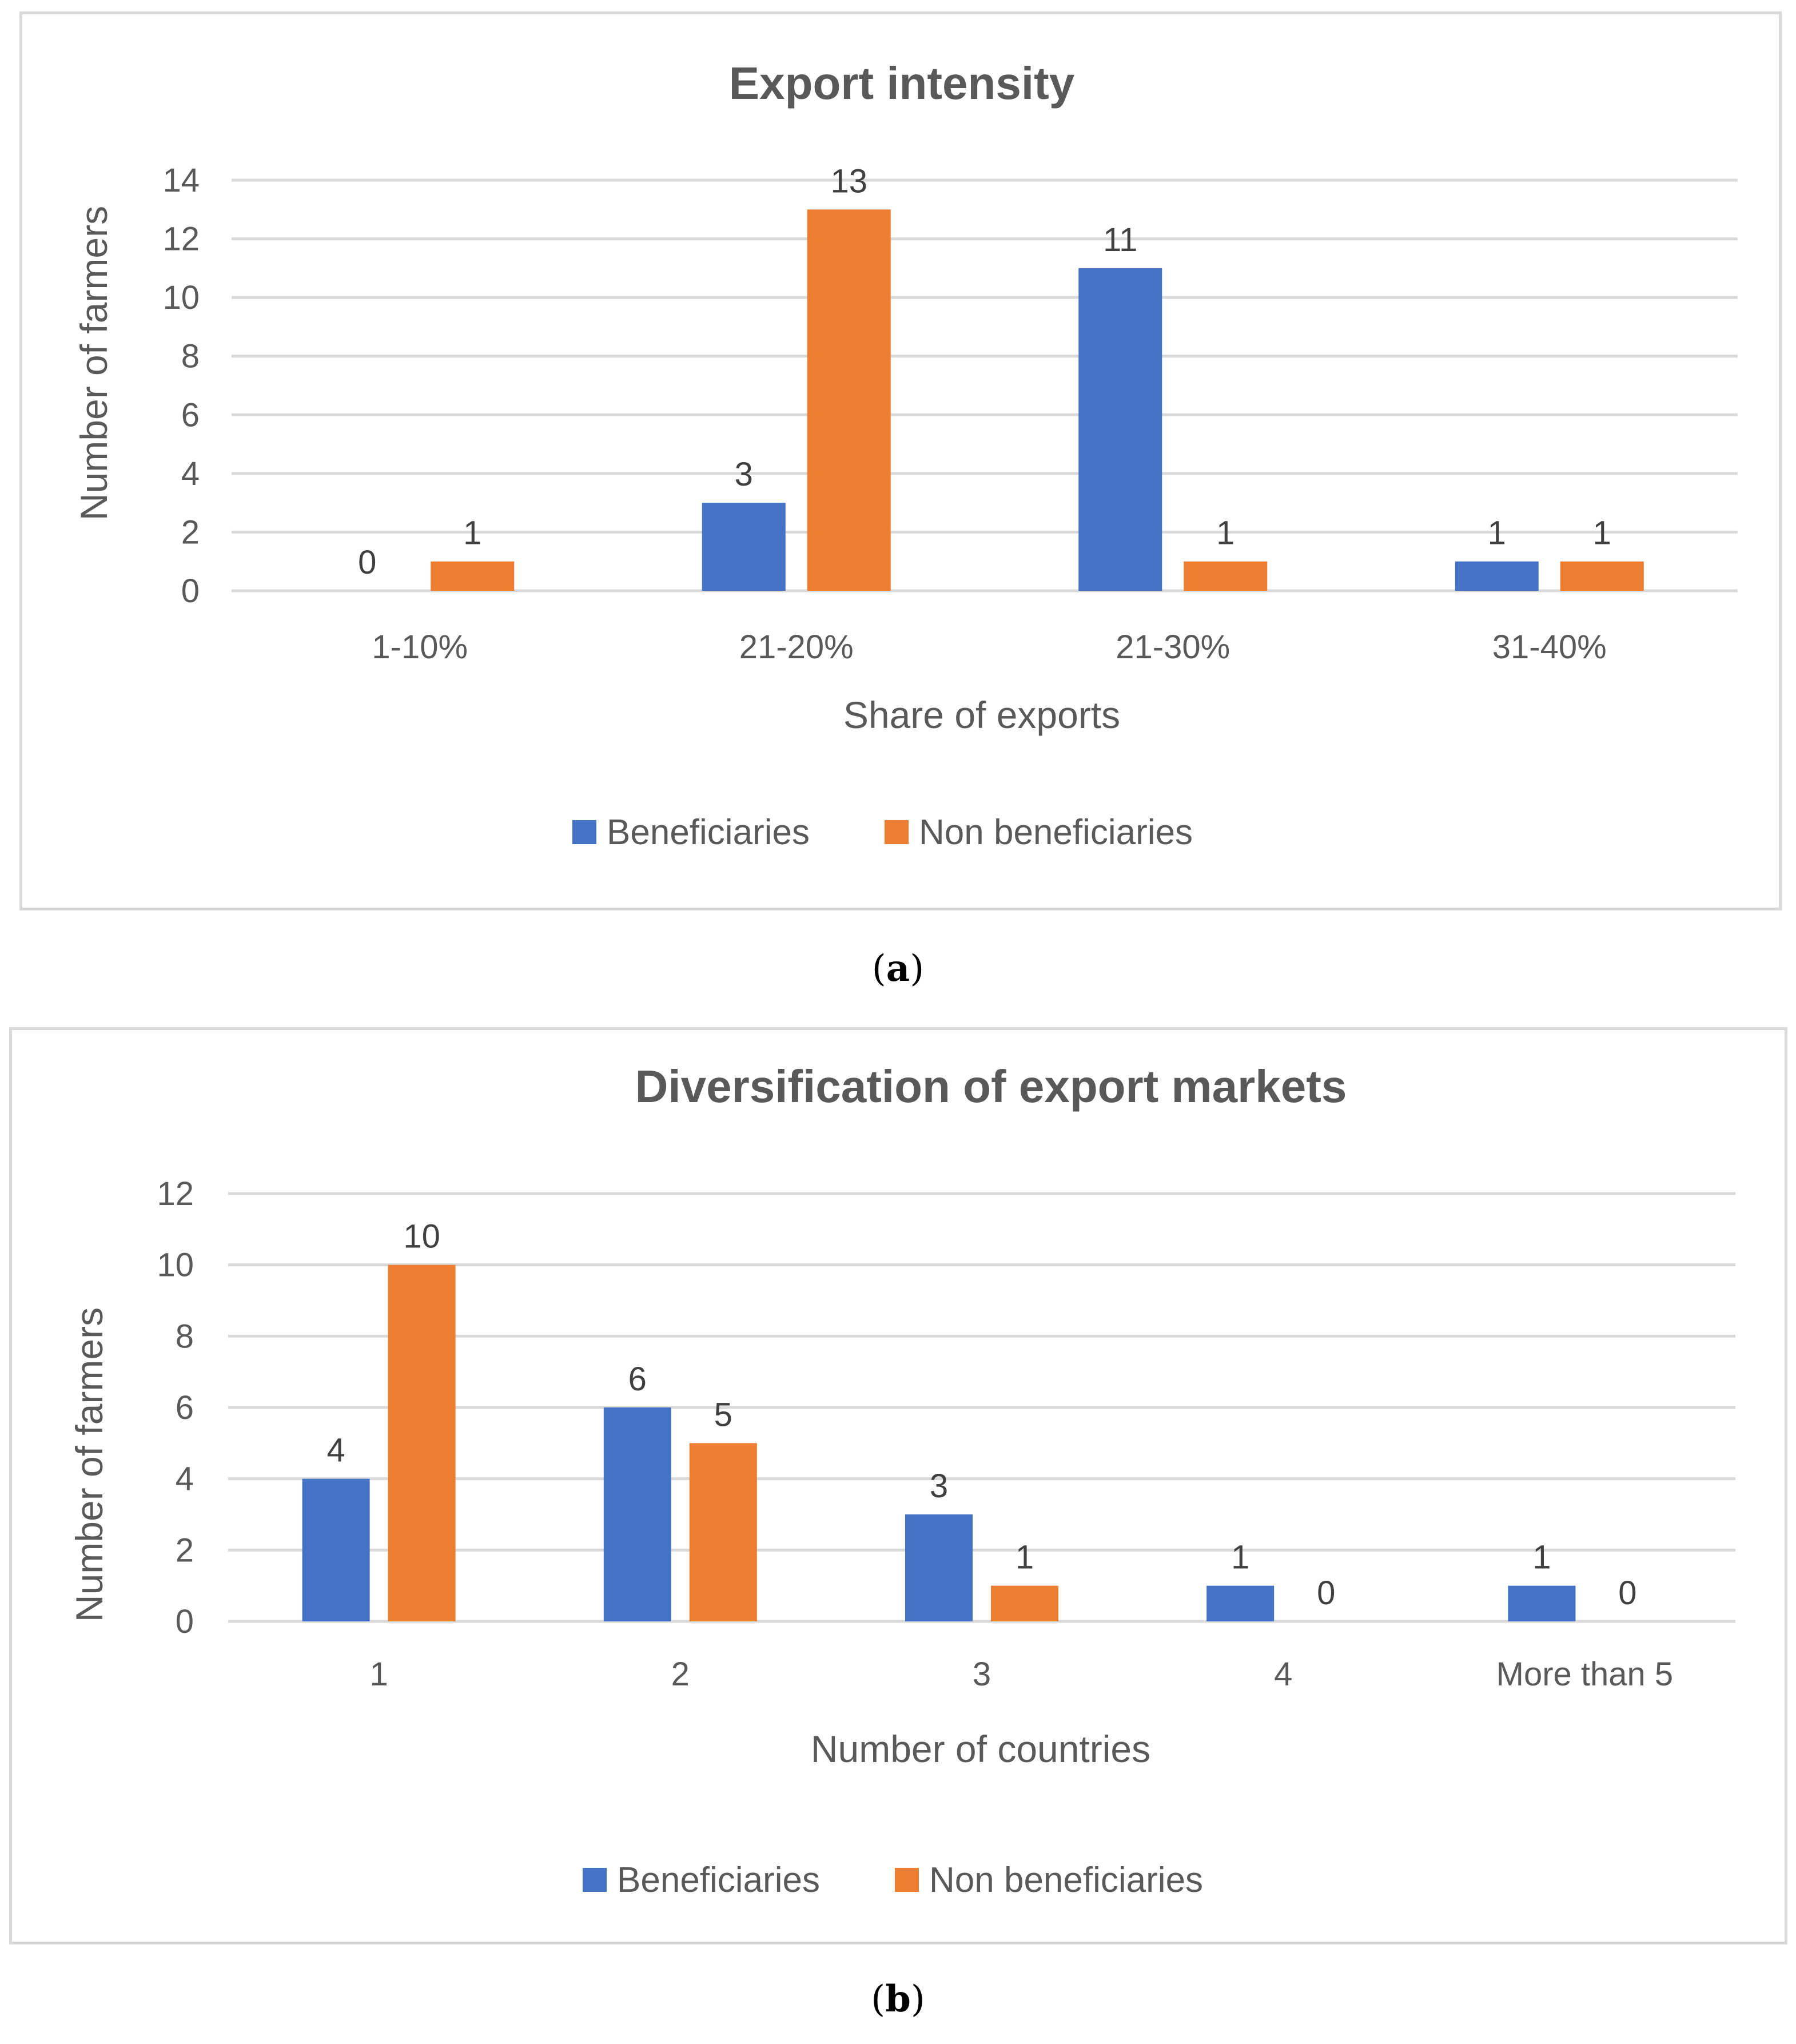  Describe the element at coordinates (893, 1880) in the screenshot. I see `chart-b-legend: Beneficiaries Non beneficiaries` at that location.